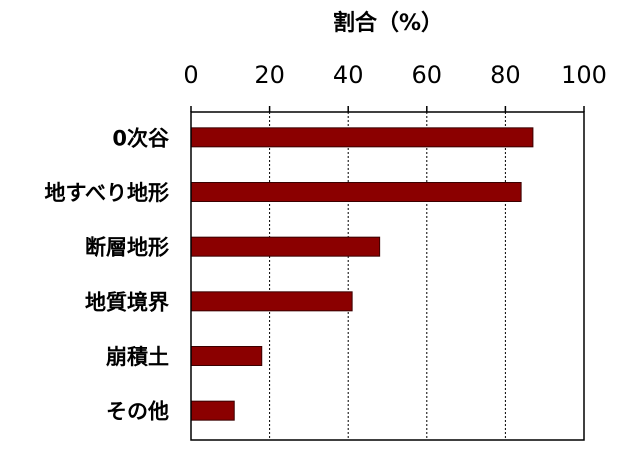 This screenshot has width=617, height=449. What do you see at coordinates (137, 412) in the screenshot?
I see `category-label-5: その他` at bounding box center [137, 412].